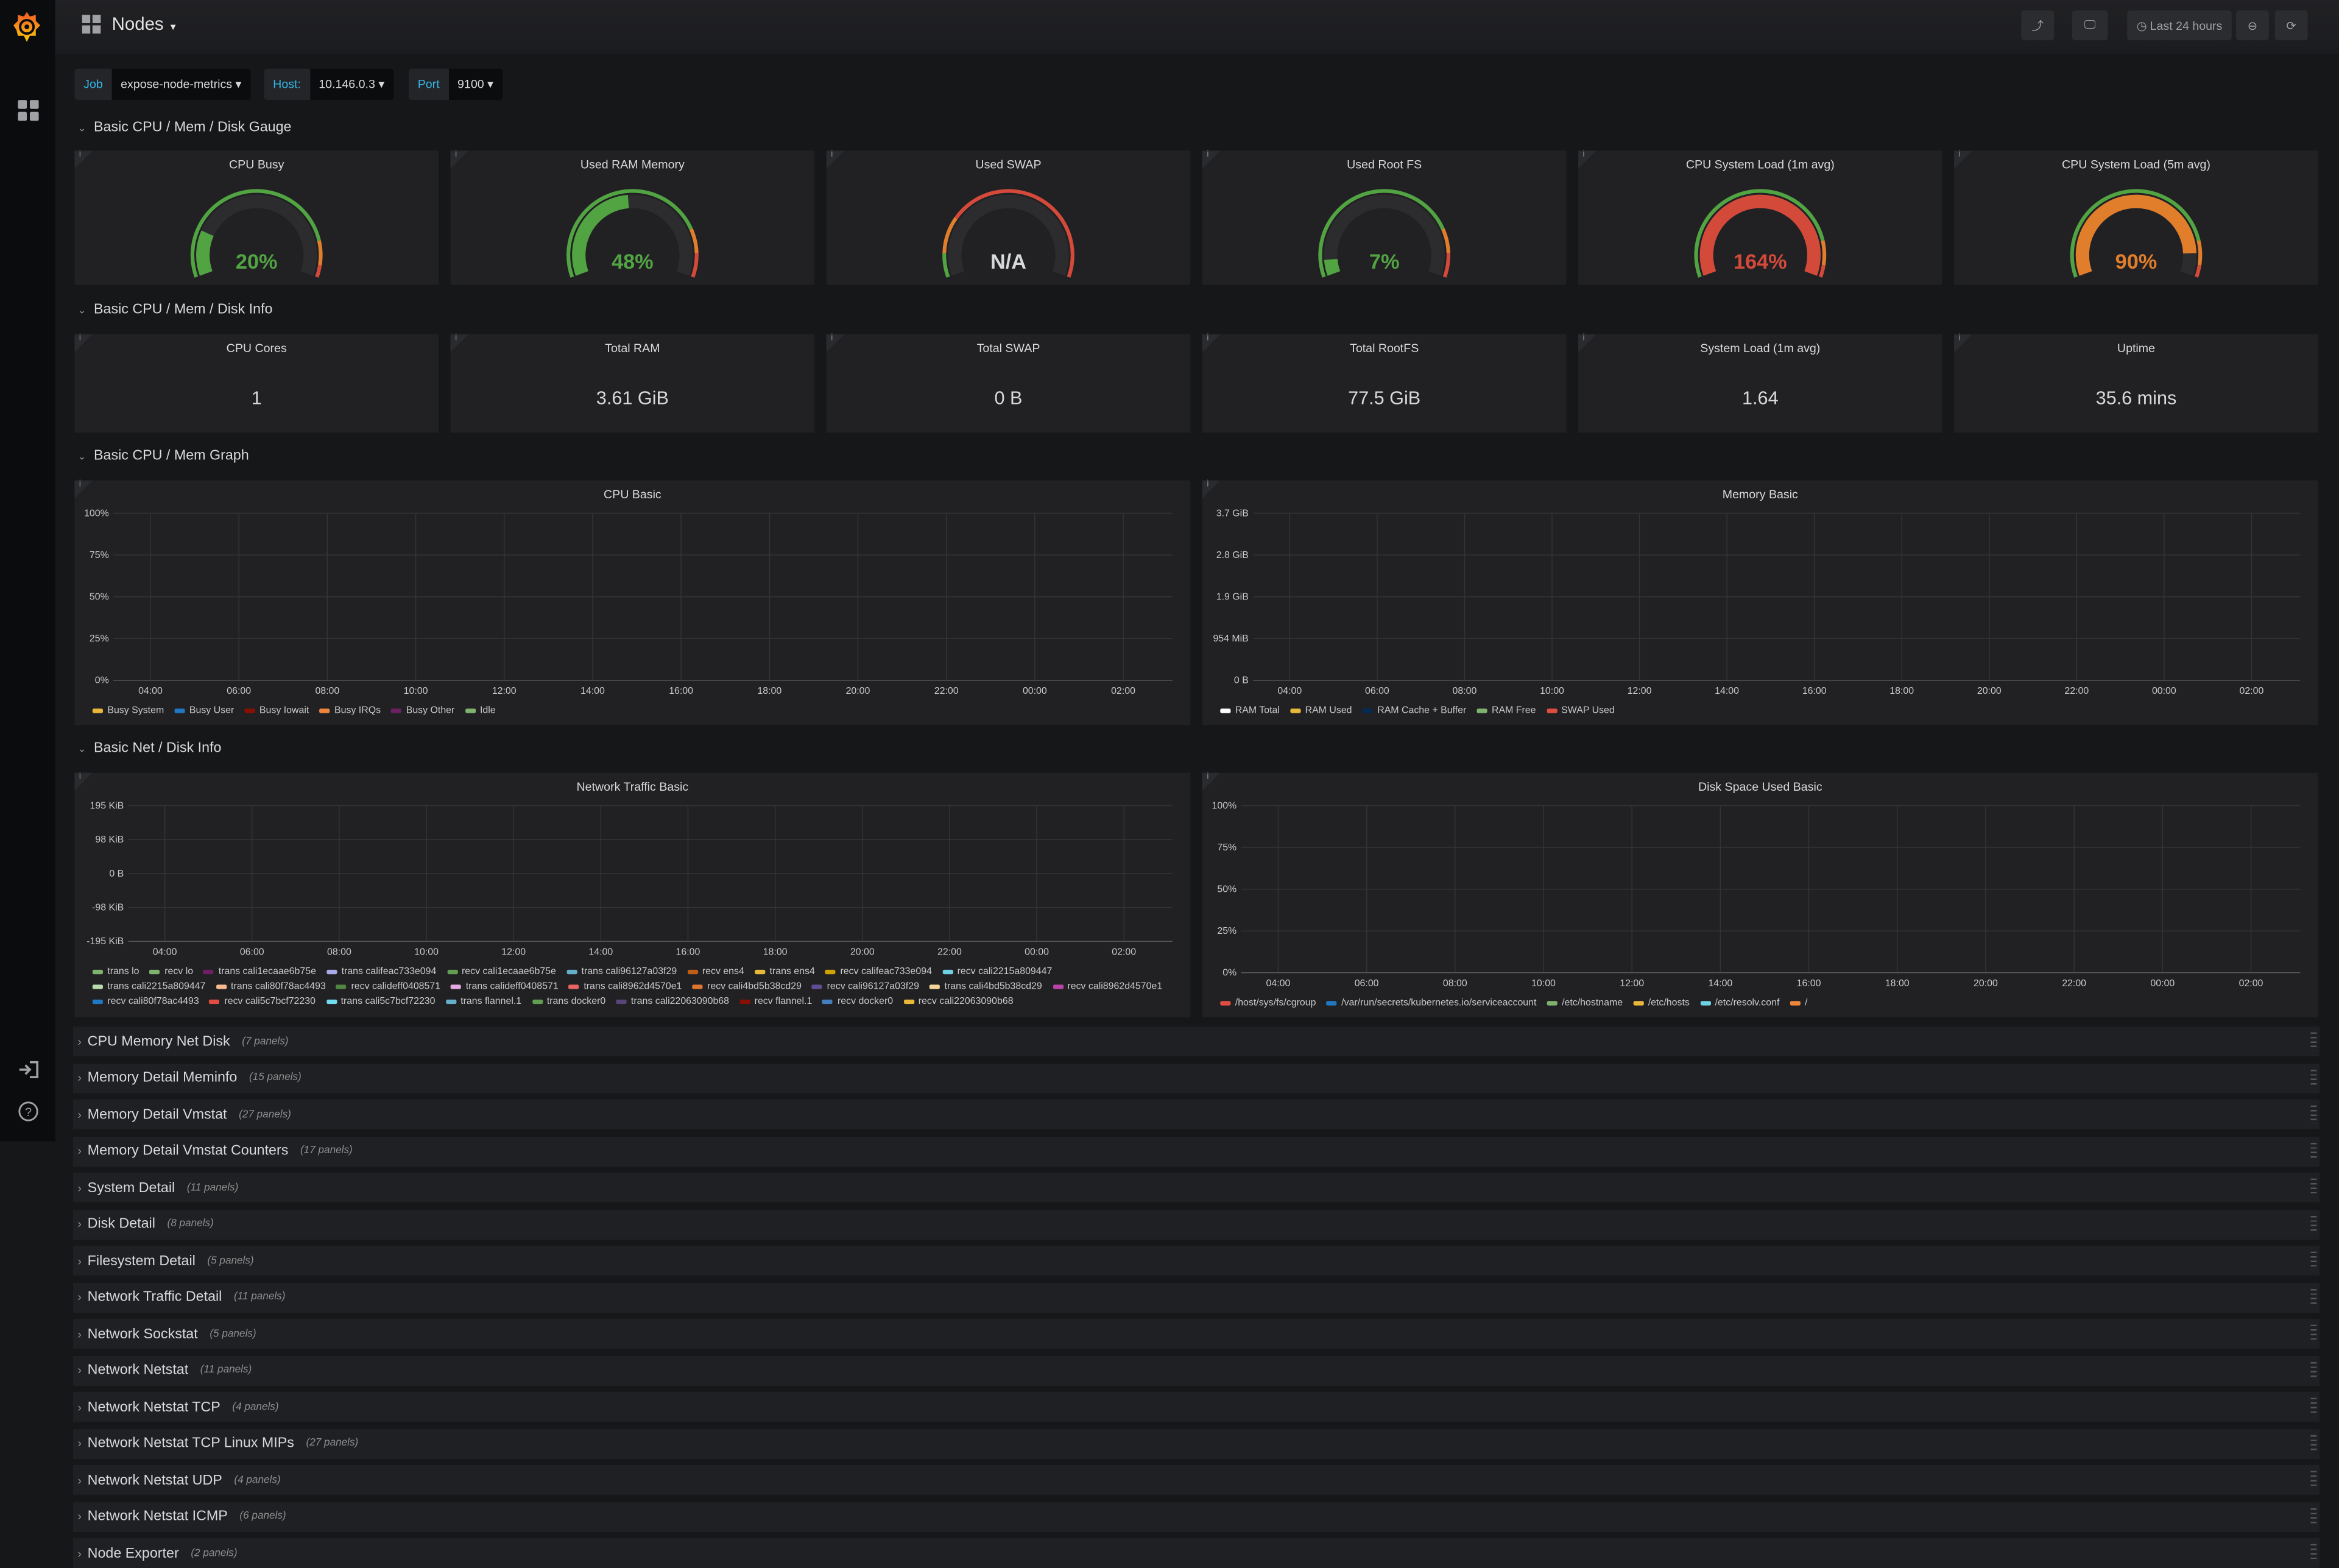  I want to click on panel-title: Total SWAP, so click(1008, 348).